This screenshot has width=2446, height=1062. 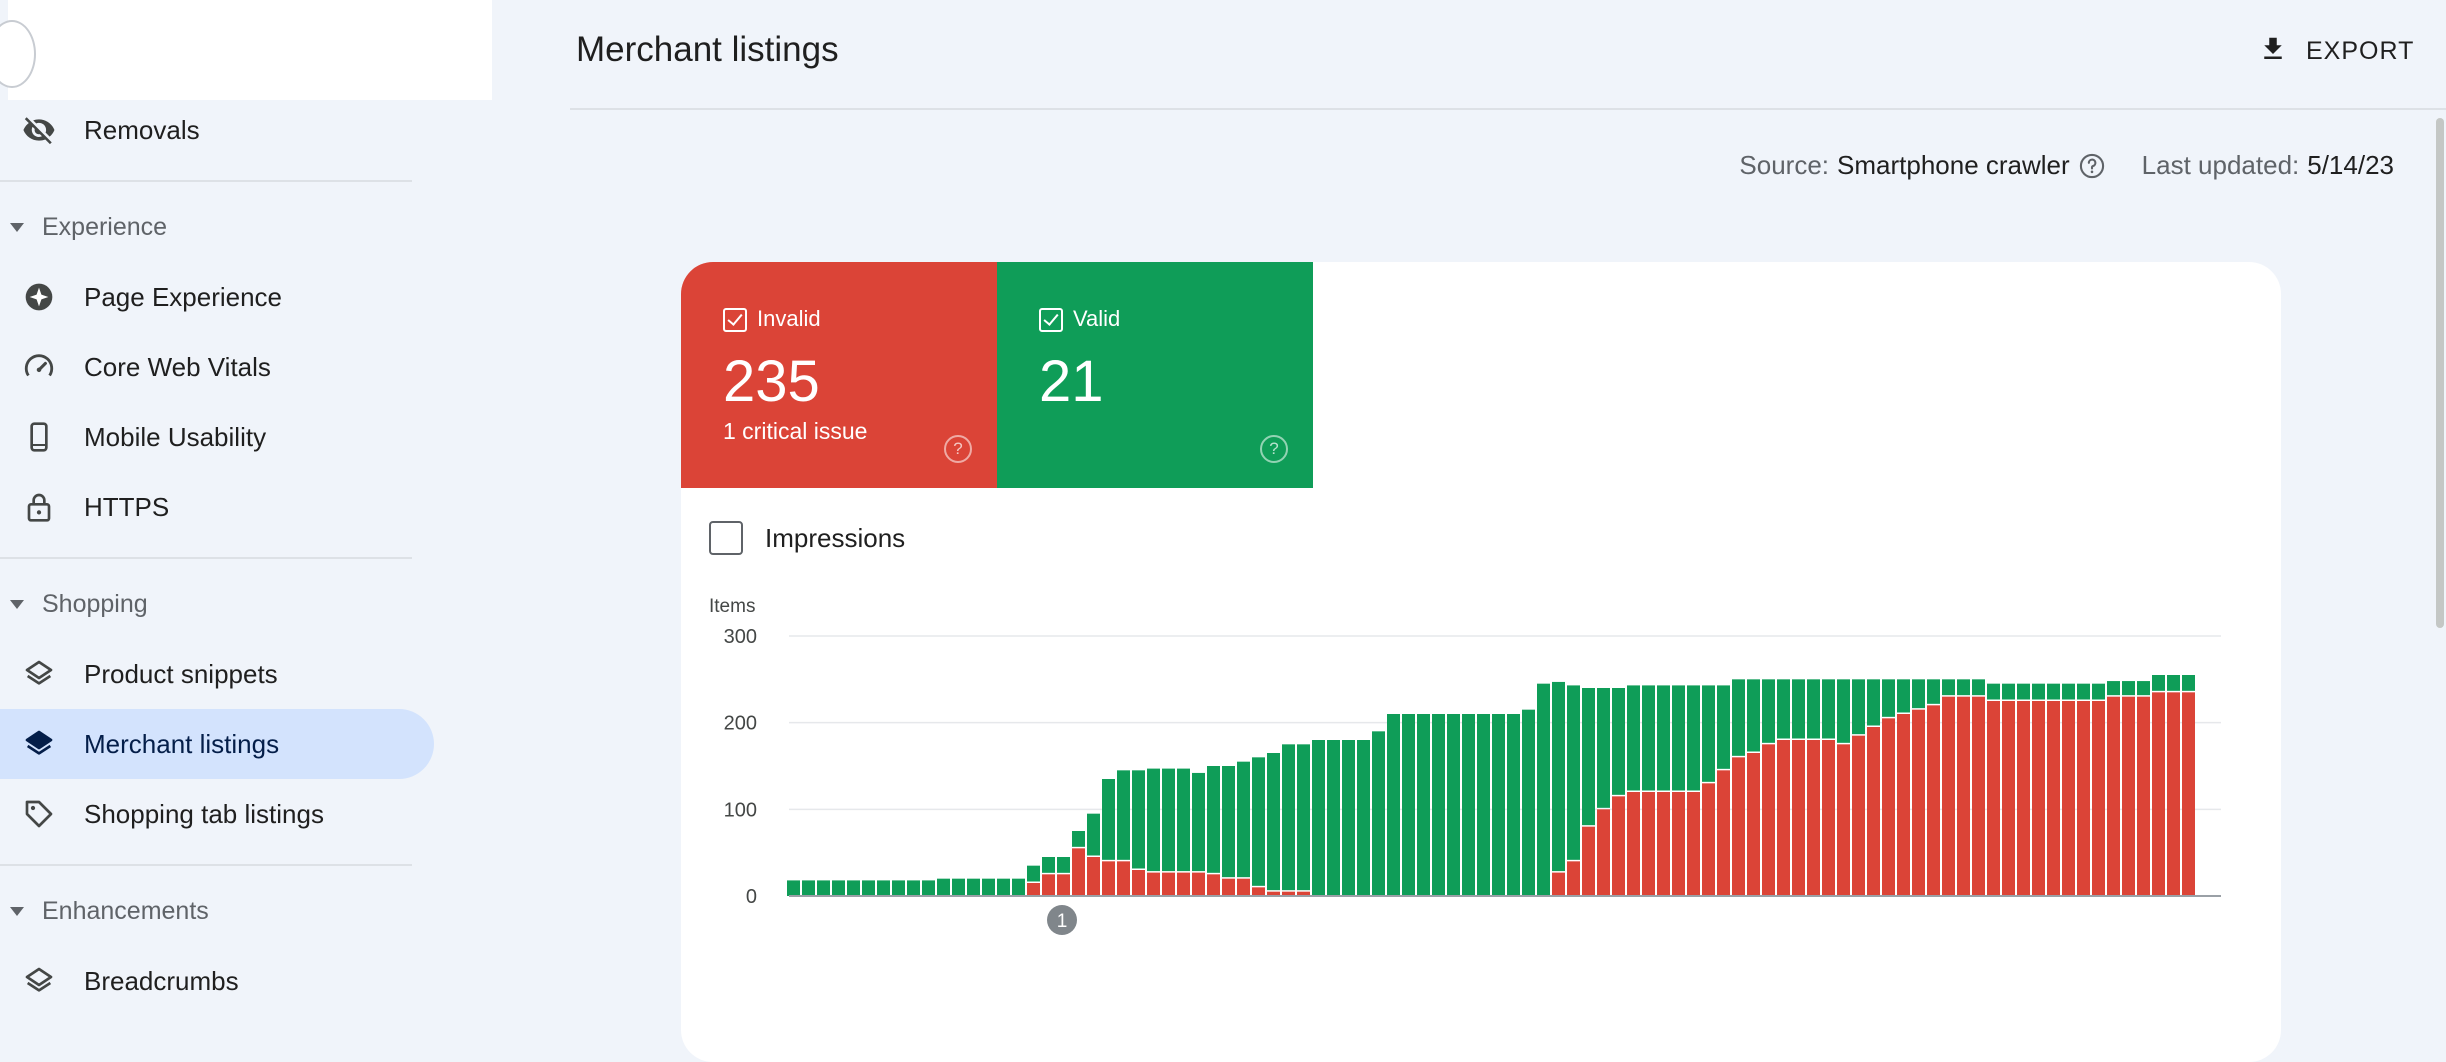 I want to click on y-axis-label: Items, so click(x=732, y=606).